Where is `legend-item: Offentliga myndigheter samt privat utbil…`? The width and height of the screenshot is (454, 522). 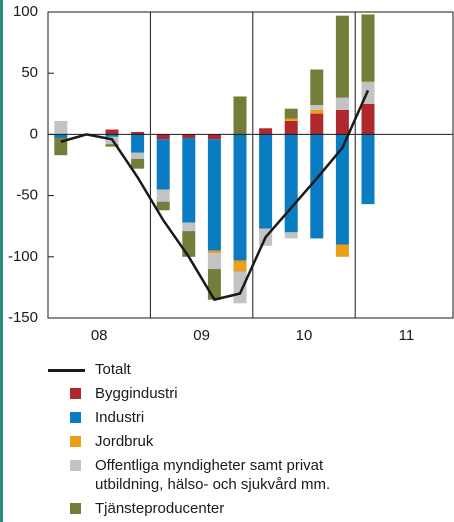
legend-item: Offentliga myndigheter samt privat utbil… is located at coordinates (248, 475).